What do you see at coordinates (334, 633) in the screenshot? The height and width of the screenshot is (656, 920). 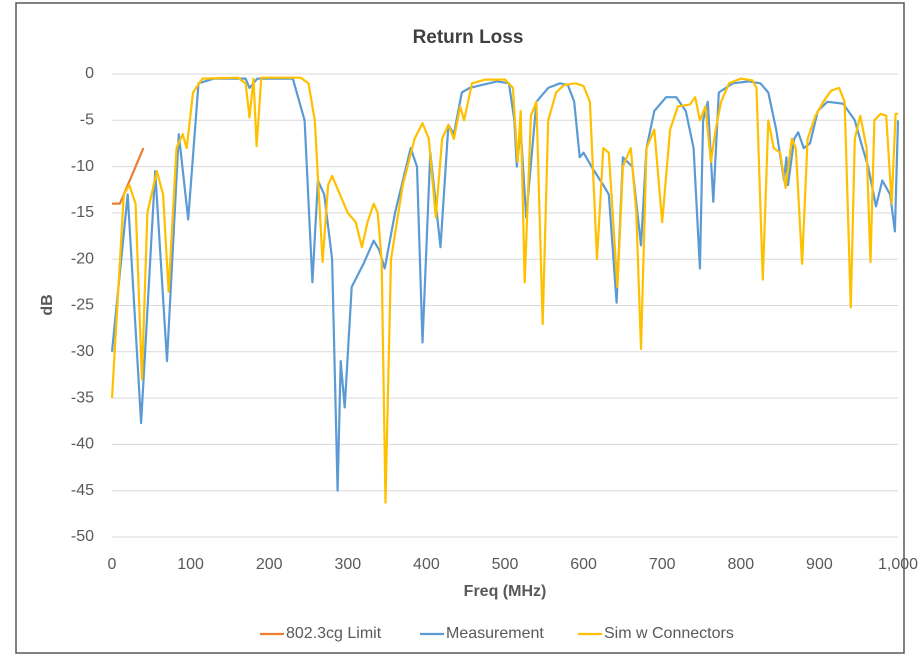 I see `legend-label: 802.3cg Limit` at bounding box center [334, 633].